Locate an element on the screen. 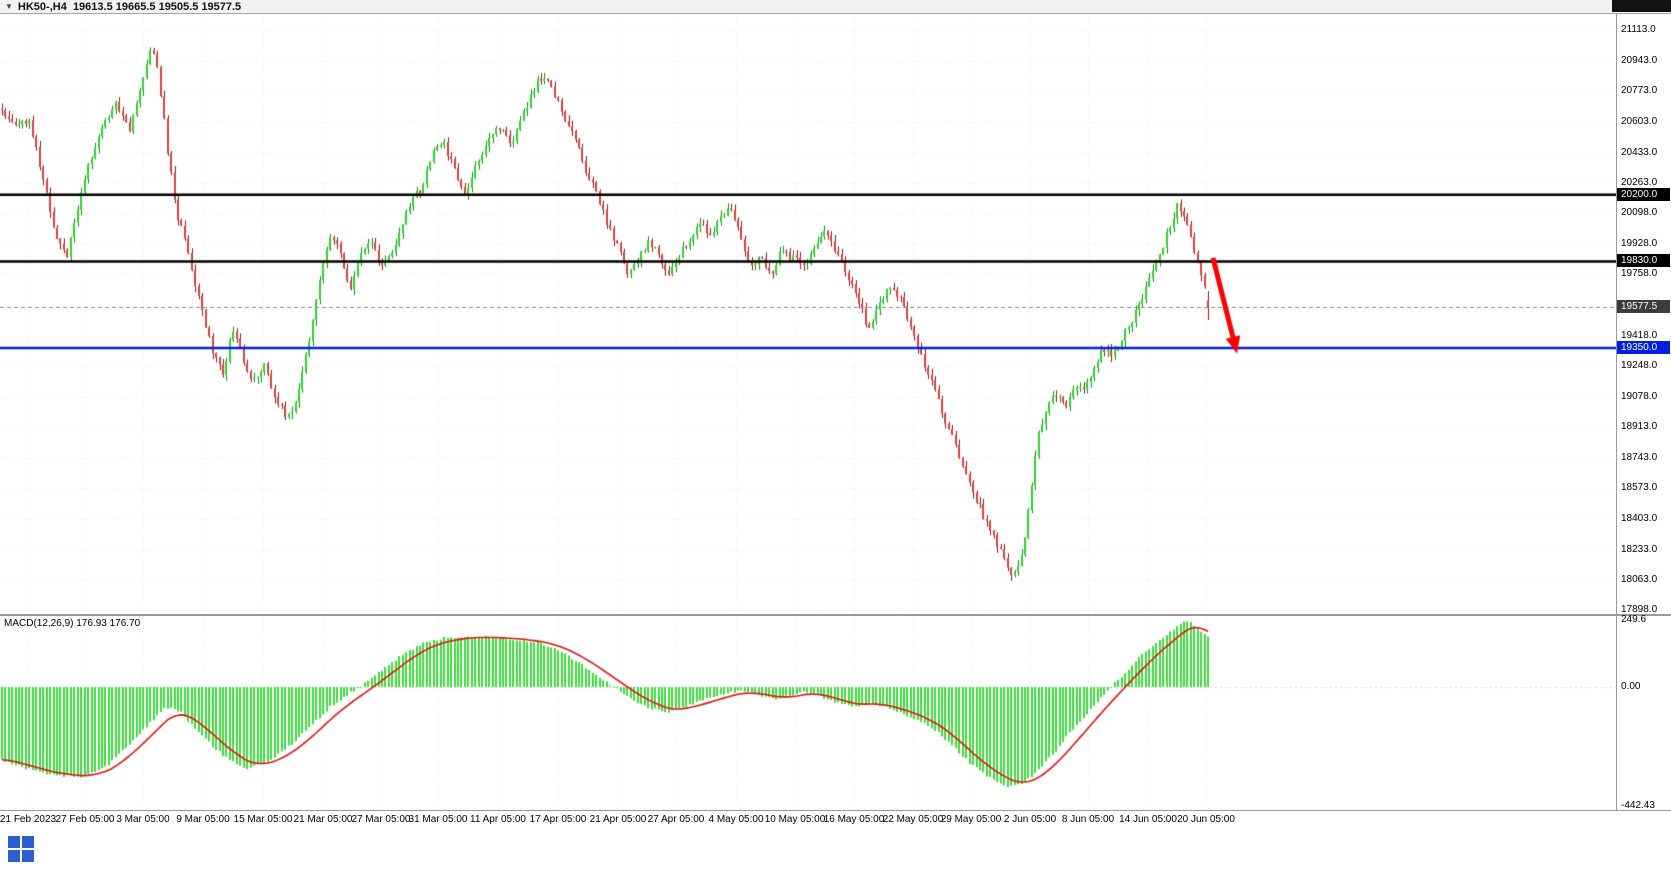 This screenshot has width=1671, height=889. time-label: 11 Apr 05:00 is located at coordinates (498, 819).